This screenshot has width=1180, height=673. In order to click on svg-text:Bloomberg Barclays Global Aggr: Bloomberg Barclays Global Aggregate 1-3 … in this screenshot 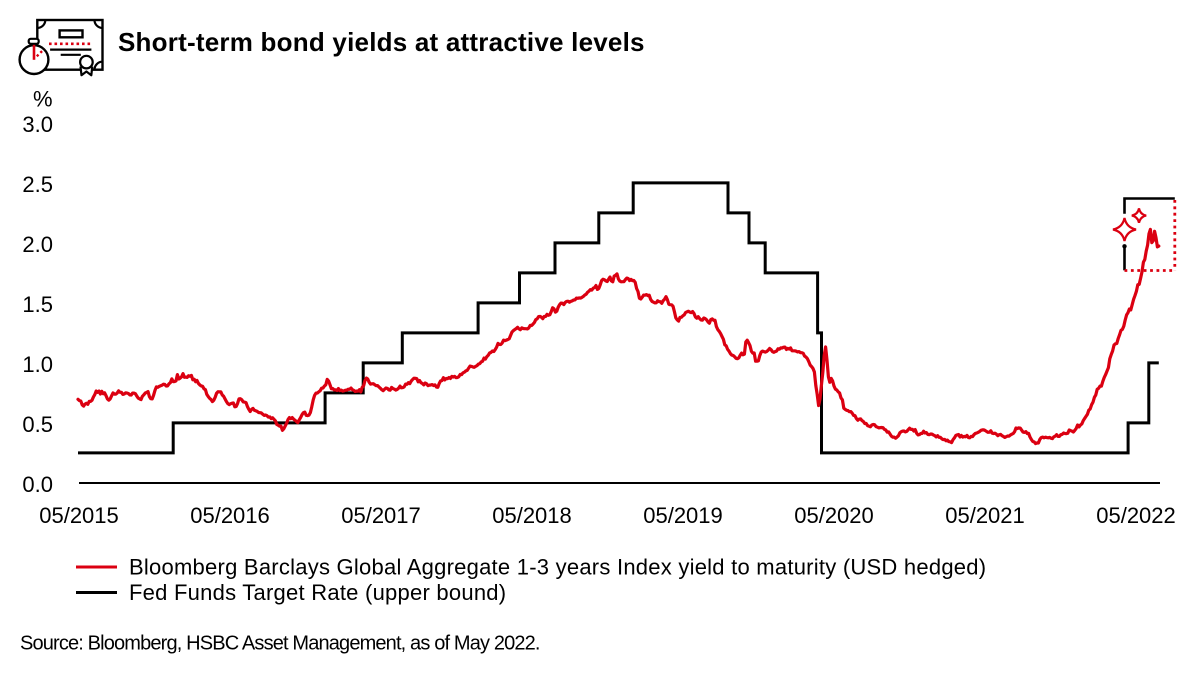, I will do `click(557, 567)`.